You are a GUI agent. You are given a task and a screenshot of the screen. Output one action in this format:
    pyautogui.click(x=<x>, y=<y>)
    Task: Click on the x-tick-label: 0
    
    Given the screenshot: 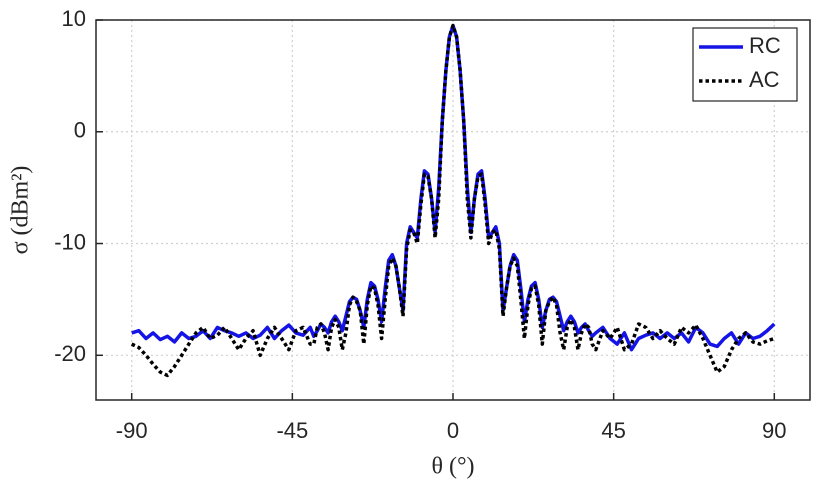 What is the action you would take?
    pyautogui.click(x=453, y=430)
    